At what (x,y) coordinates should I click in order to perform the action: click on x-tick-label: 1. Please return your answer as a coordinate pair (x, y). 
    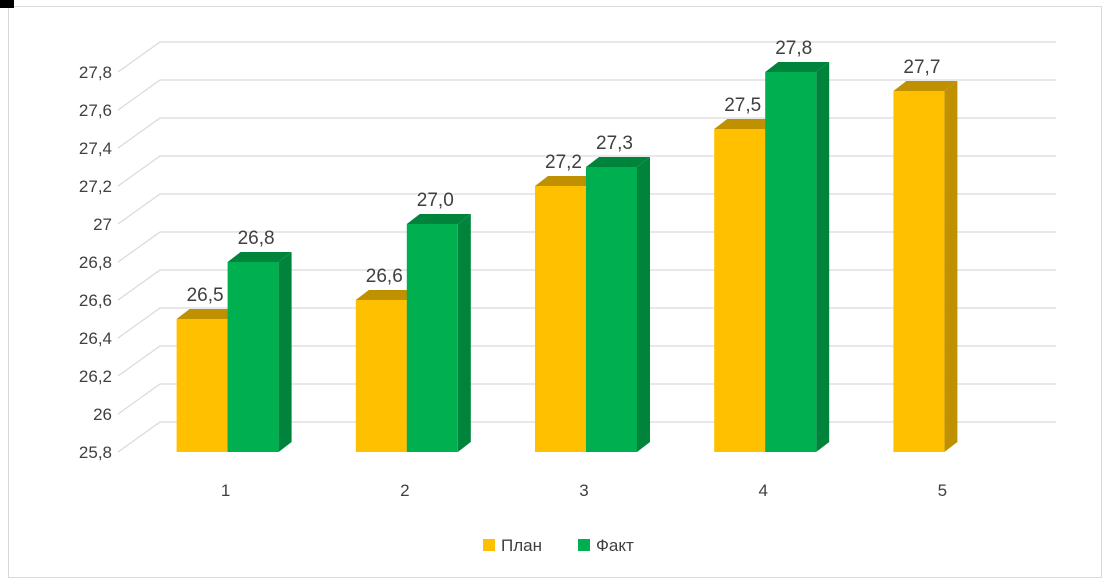
    Looking at the image, I should click on (225, 490).